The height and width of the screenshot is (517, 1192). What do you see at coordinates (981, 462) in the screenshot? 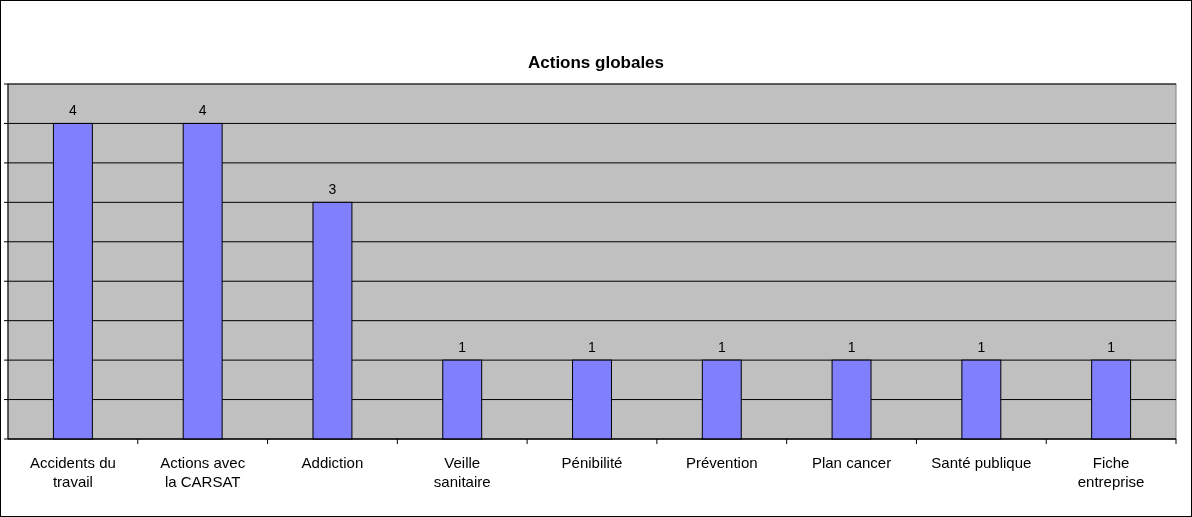
I see `x-tick-label: Santé publique` at bounding box center [981, 462].